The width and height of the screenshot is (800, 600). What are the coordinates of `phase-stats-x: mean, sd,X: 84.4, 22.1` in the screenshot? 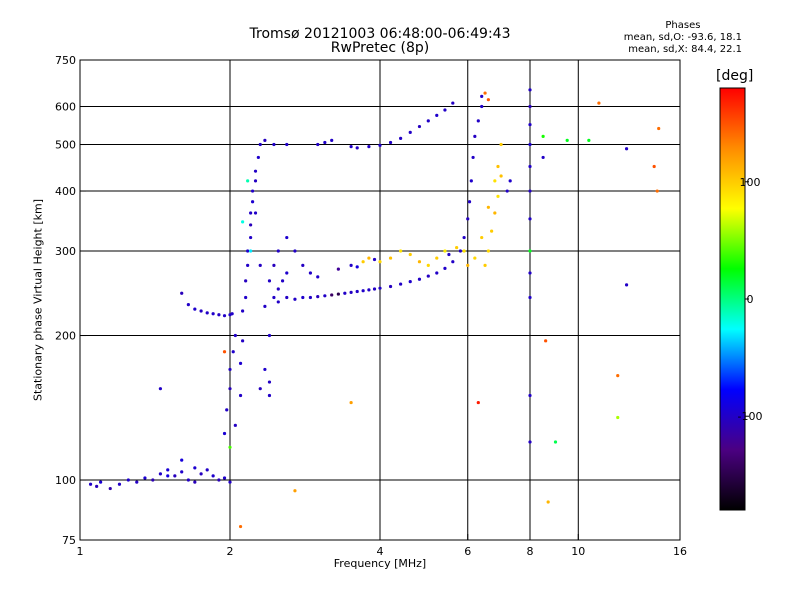 It's located at (685, 49).